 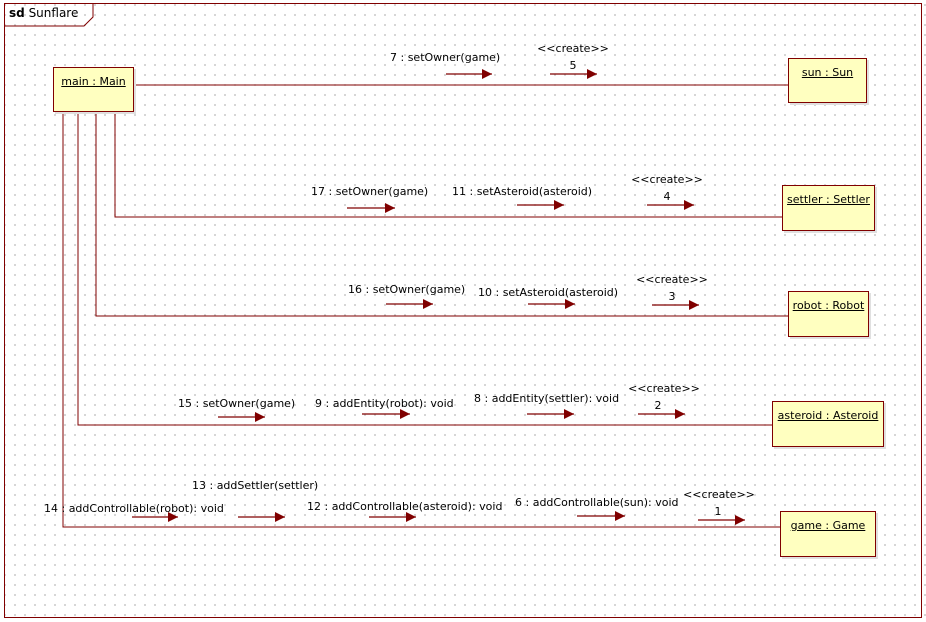 What do you see at coordinates (370, 191) in the screenshot?
I see `message-17-label: 17 : setOwner(game)` at bounding box center [370, 191].